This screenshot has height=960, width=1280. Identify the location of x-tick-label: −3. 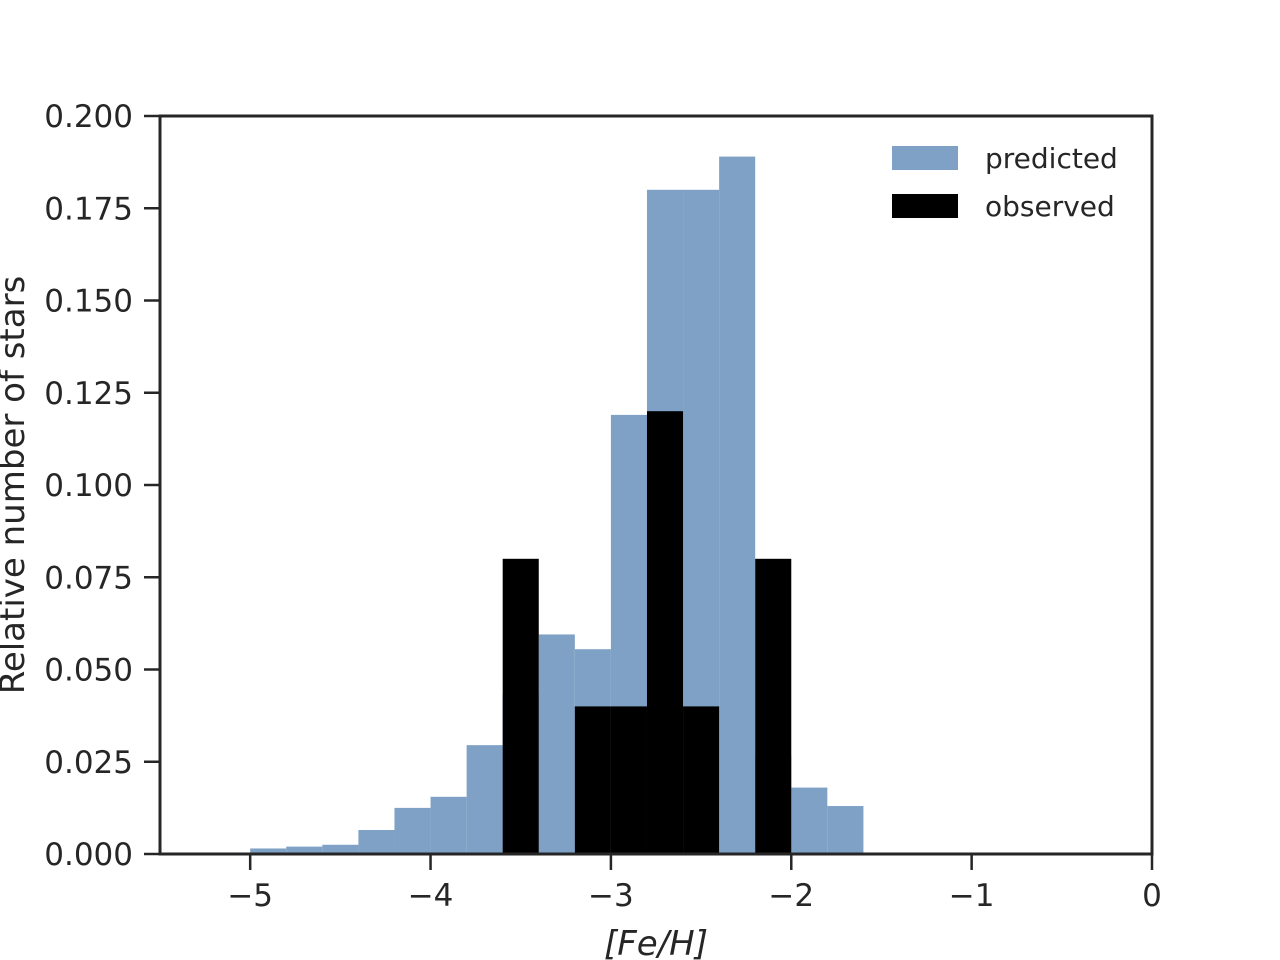
(611, 896).